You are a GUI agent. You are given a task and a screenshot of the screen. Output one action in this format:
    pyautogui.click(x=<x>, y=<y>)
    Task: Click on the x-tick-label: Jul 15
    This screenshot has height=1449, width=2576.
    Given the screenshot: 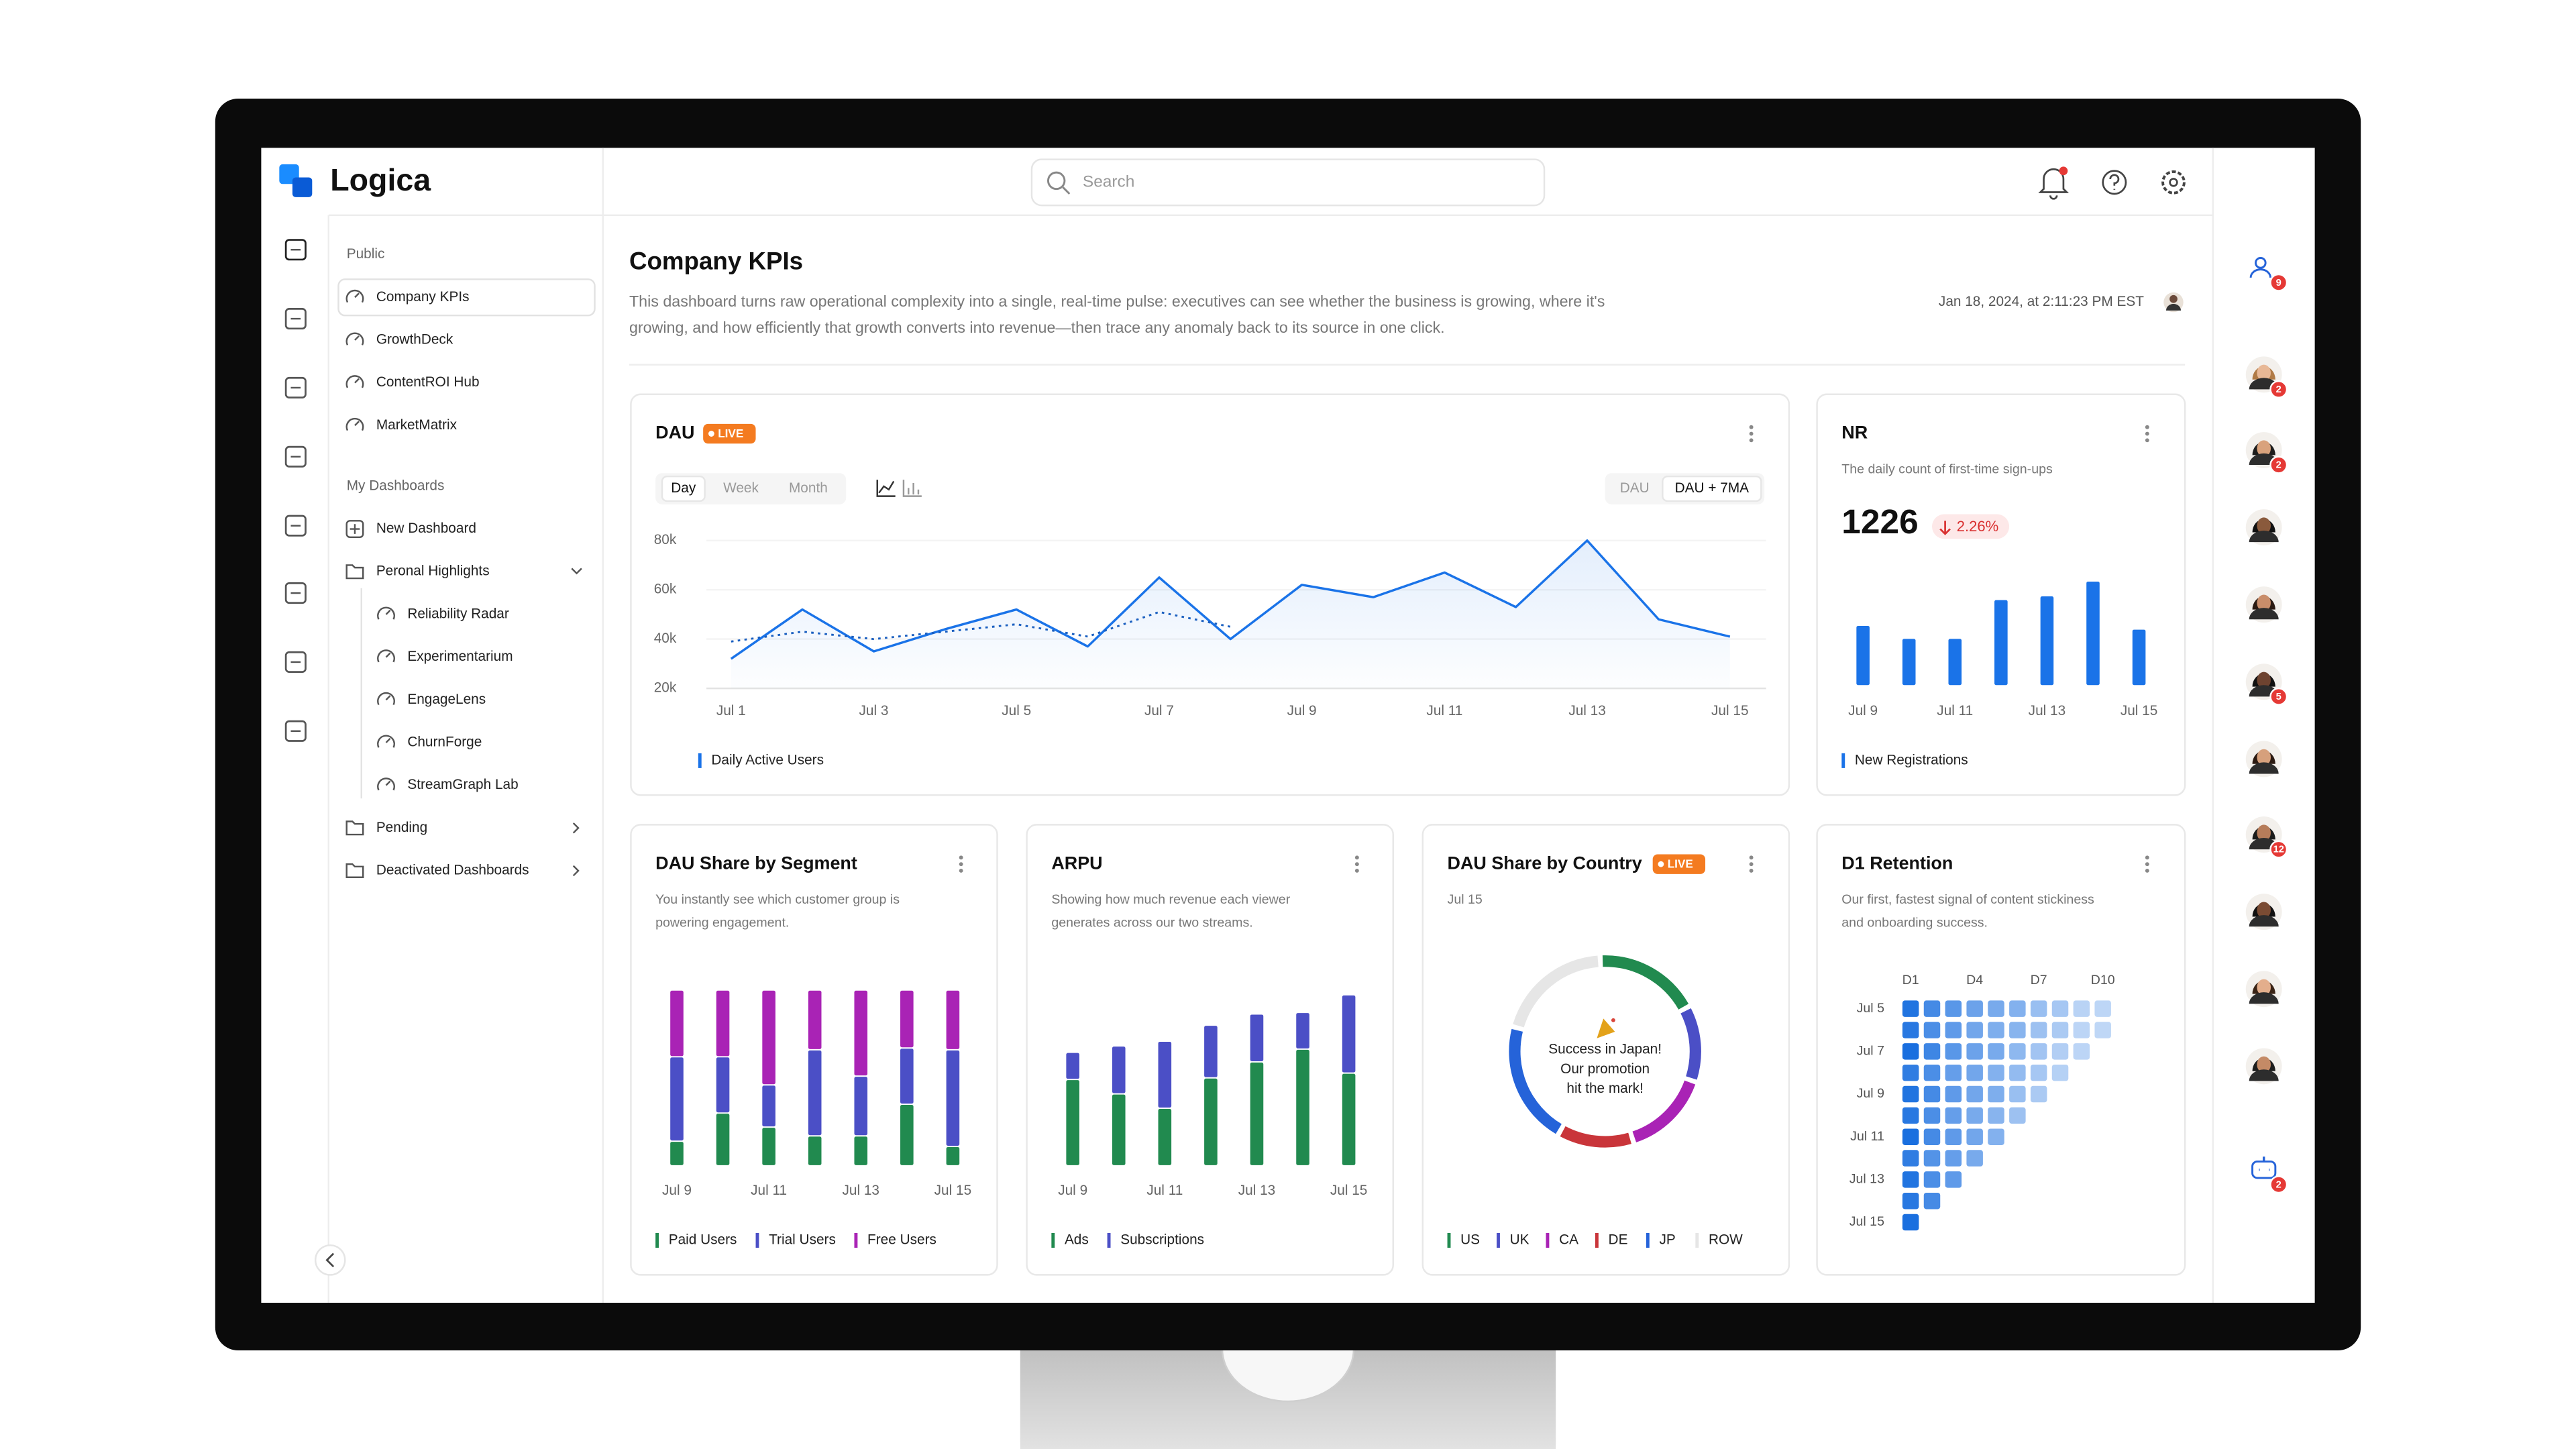 What is the action you would take?
    pyautogui.click(x=1730, y=710)
    